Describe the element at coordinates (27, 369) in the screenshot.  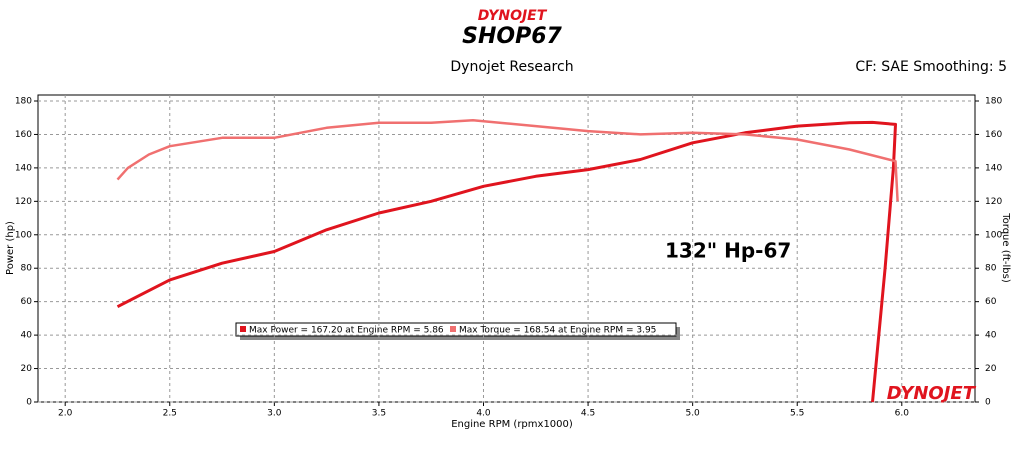
I see `y-tick-label: 20` at that location.